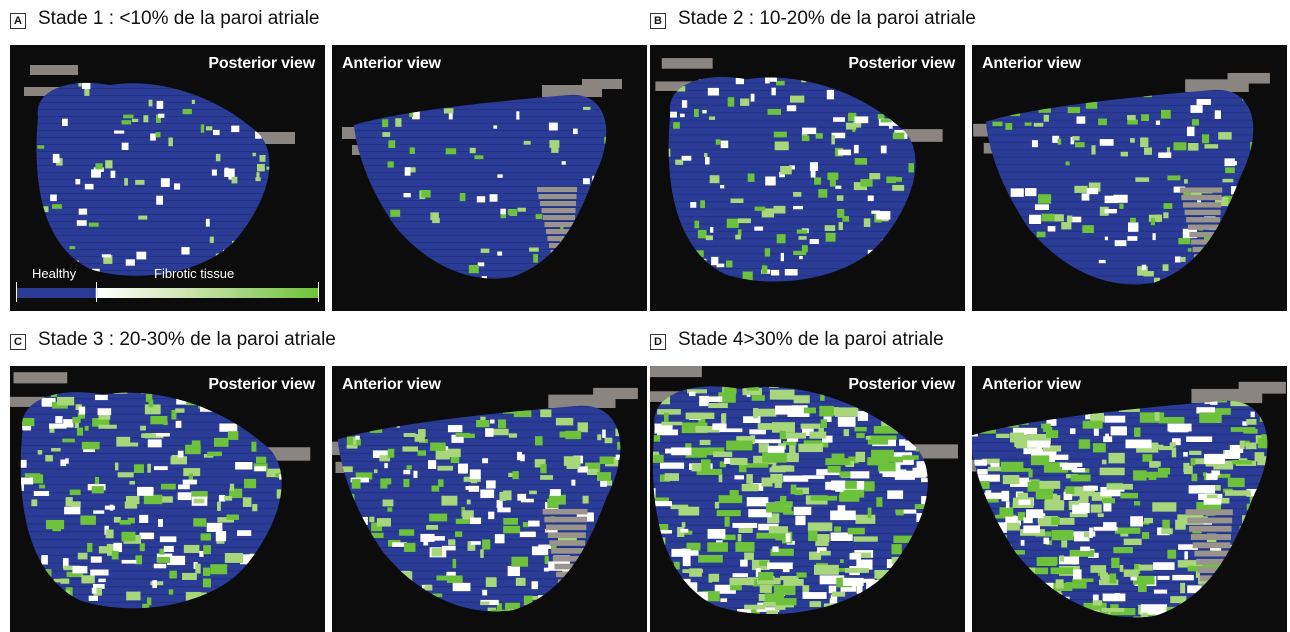  Describe the element at coordinates (813, 19) in the screenshot. I see `stage-b-header: B Stade 2 : 10-20% de la paroi atriale` at that location.